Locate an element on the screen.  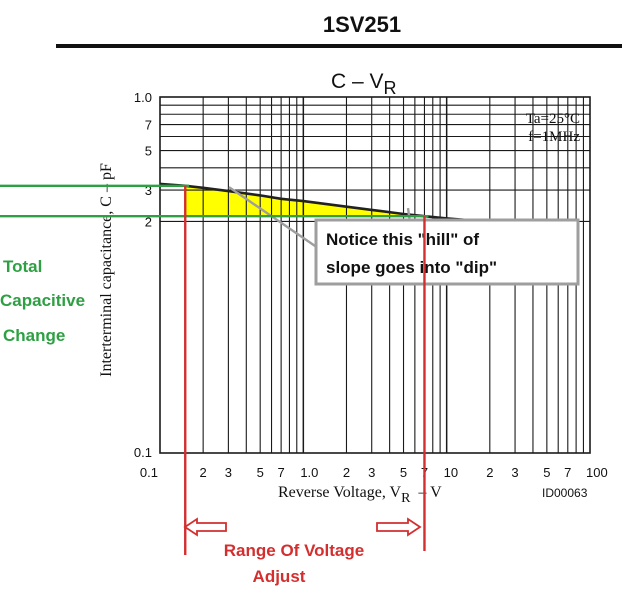
x-tick-label-3: 5 is located at coordinates (260, 472).